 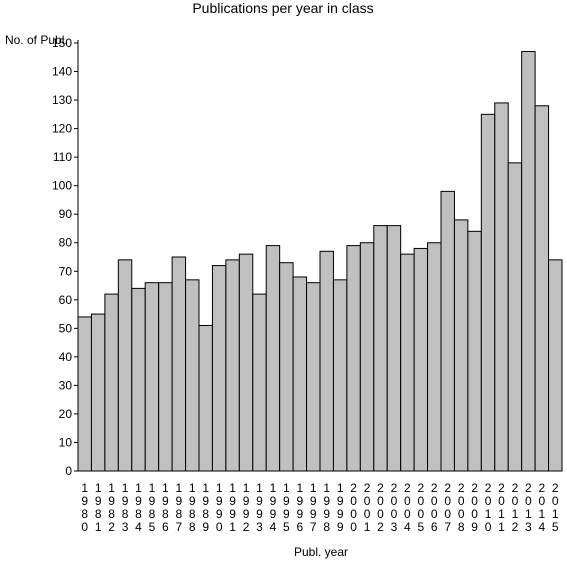 I want to click on bar-2007, so click(x=447, y=331).